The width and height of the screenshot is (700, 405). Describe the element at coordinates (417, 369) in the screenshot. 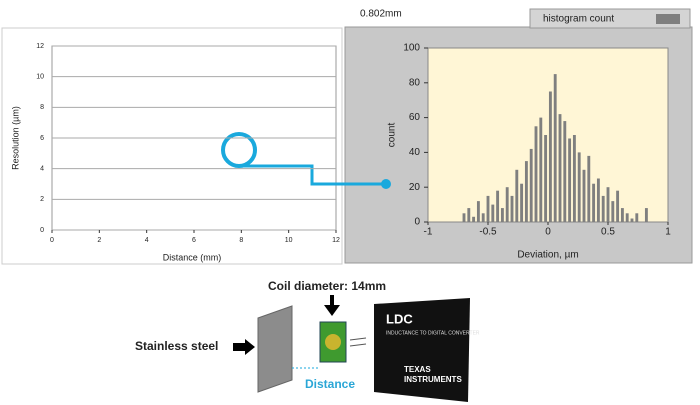

I see `brand: TEXAS` at that location.